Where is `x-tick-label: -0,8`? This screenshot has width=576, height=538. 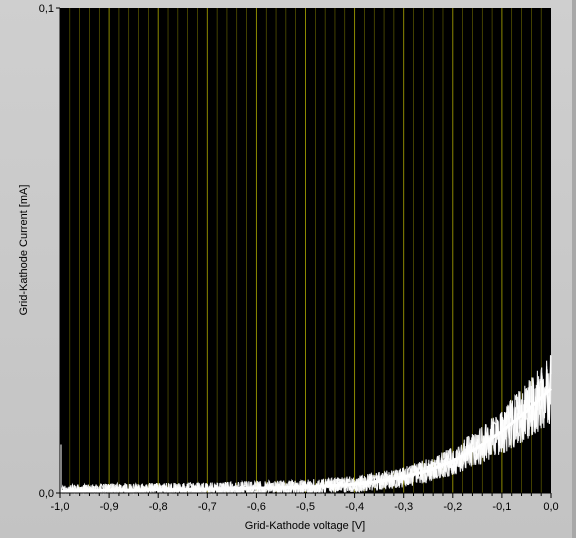 x-tick-label: -0,8 is located at coordinates (158, 507).